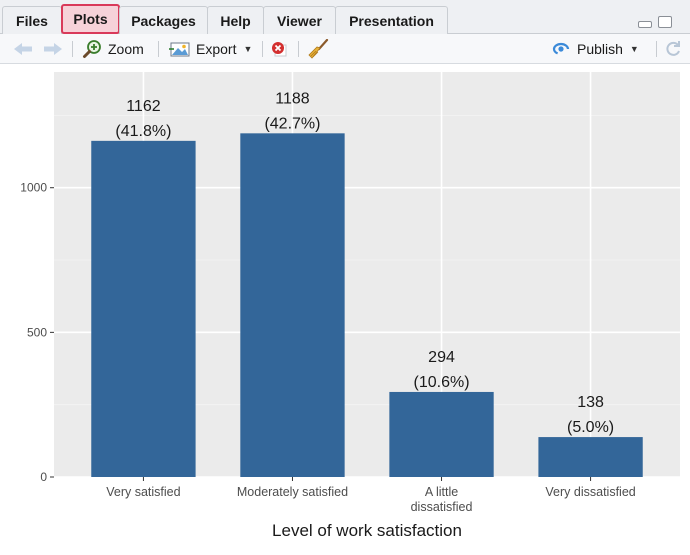  I want to click on tab-presentation-label: Presentation, so click(391, 20).